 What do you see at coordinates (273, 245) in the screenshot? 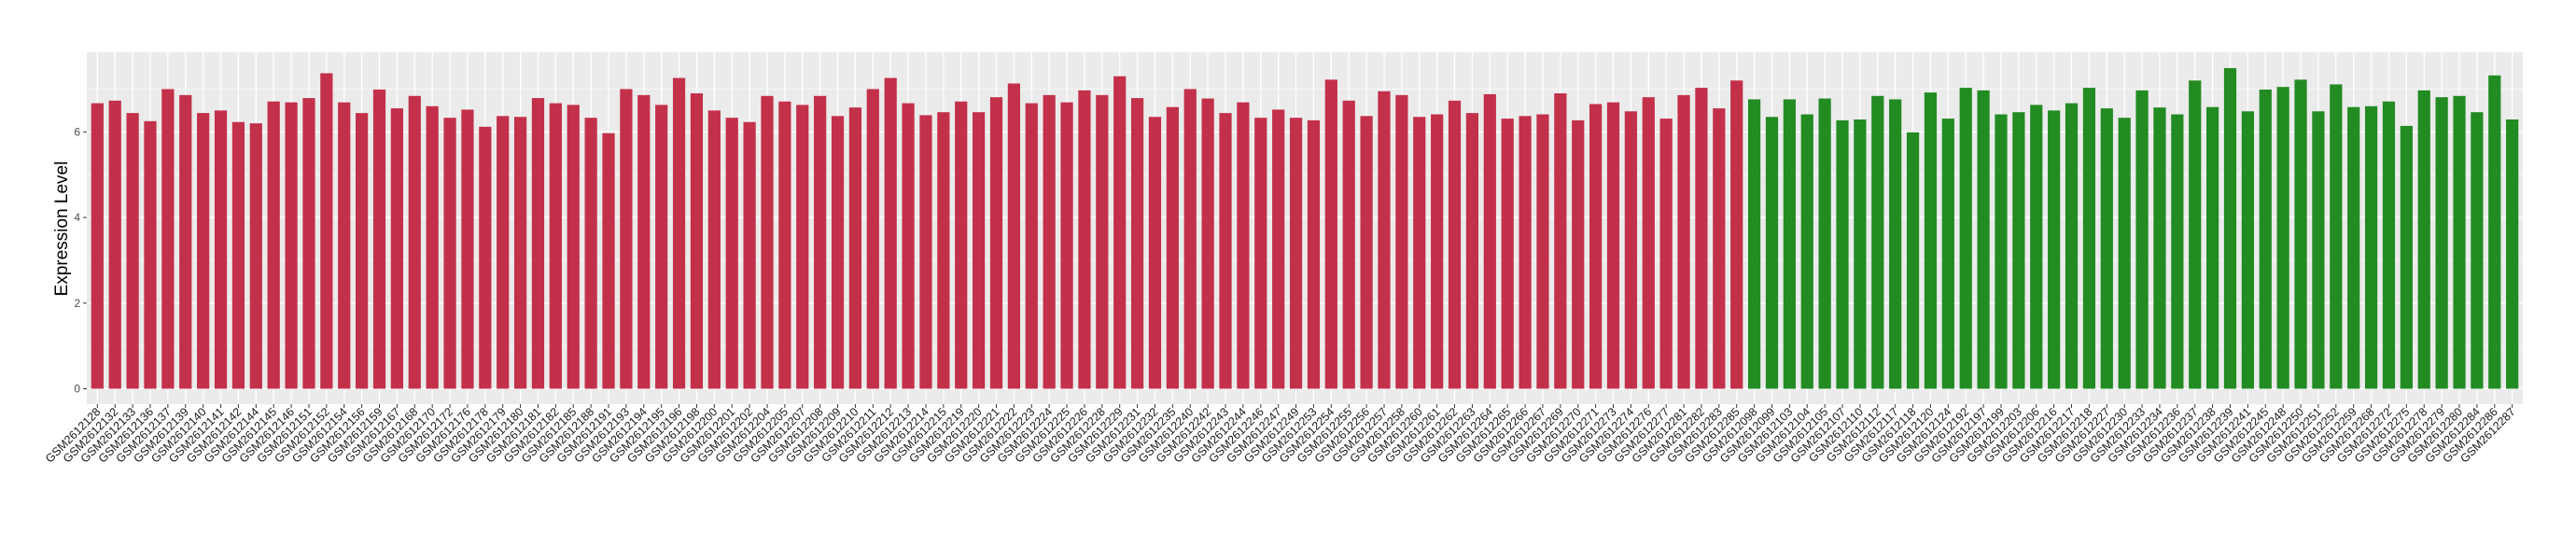
I see `bar-GSM2612145` at bounding box center [273, 245].